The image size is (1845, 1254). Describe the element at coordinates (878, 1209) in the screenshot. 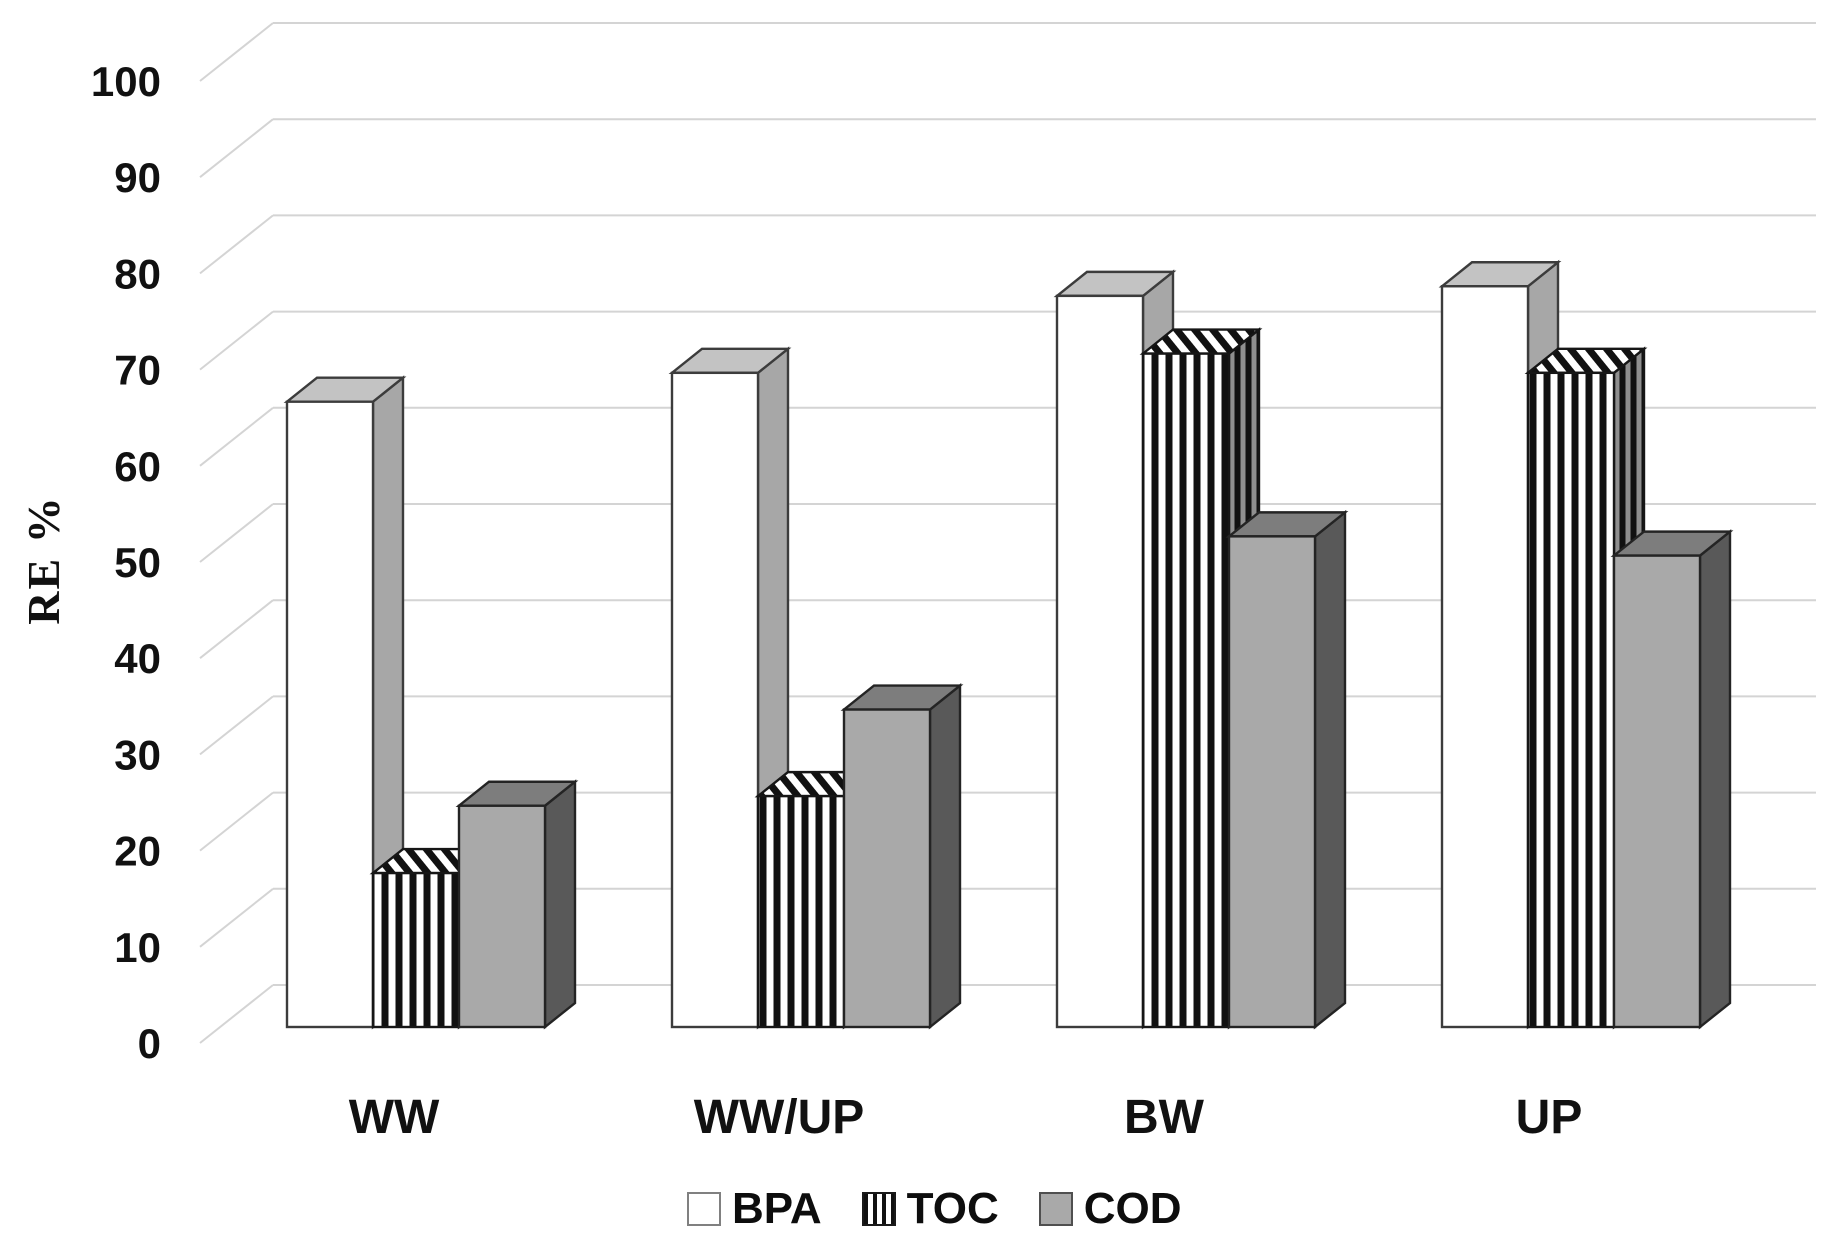

I see `legend-swatch-toc-icon` at that location.